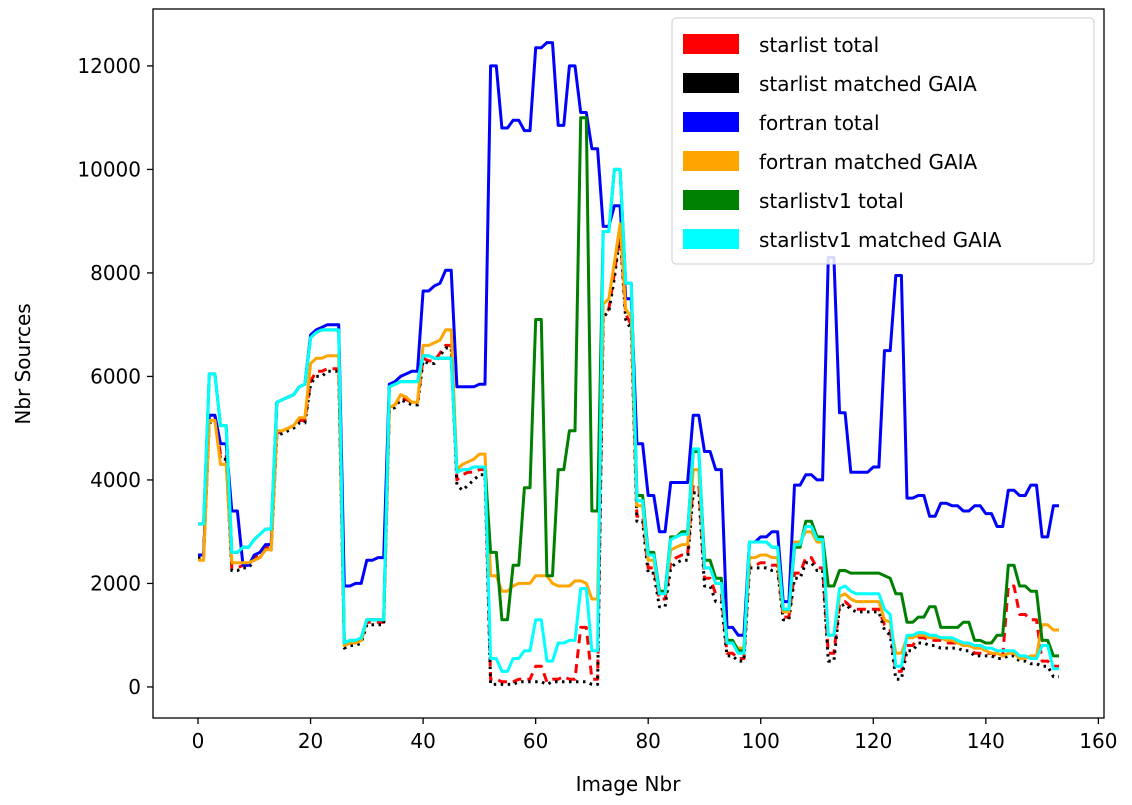 Image resolution: width=1132 pixels, height=805 pixels. What do you see at coordinates (109, 169) in the screenshot?
I see `y-tick-label: 10000` at bounding box center [109, 169].